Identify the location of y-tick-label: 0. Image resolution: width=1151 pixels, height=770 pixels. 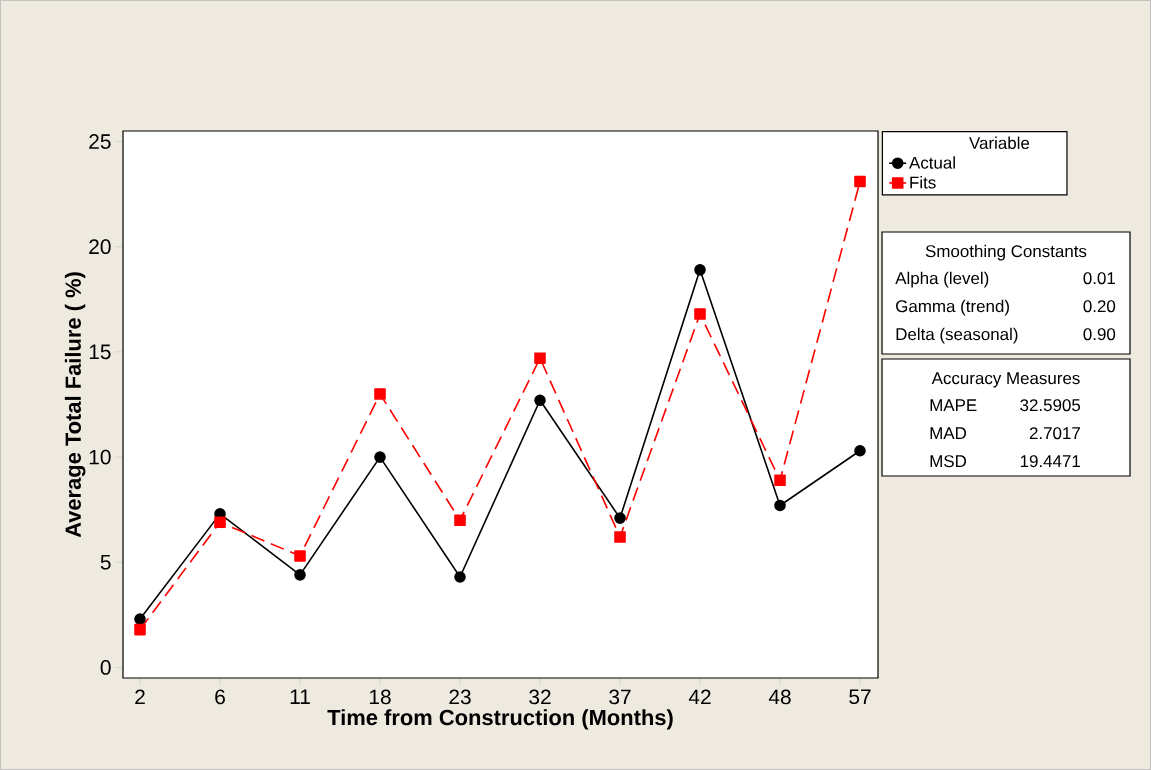
(105, 667).